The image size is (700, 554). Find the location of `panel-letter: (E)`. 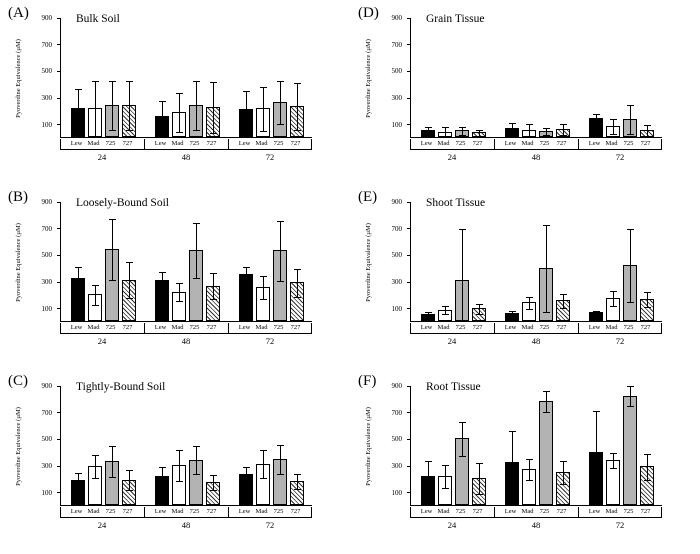

panel-letter: (E) is located at coordinates (368, 197).